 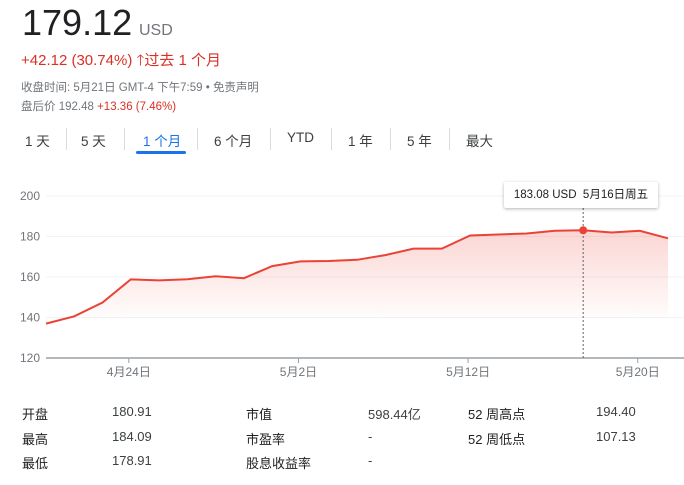 What do you see at coordinates (235, 88) in the screenshot?
I see `disclaimer-link: 免责声明` at bounding box center [235, 88].